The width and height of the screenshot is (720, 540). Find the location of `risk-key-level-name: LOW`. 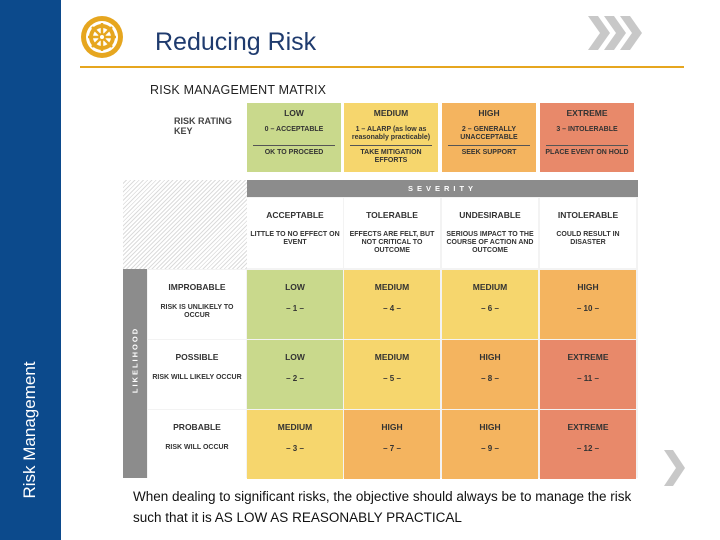

risk-key-level-name: LOW is located at coordinates (294, 113).